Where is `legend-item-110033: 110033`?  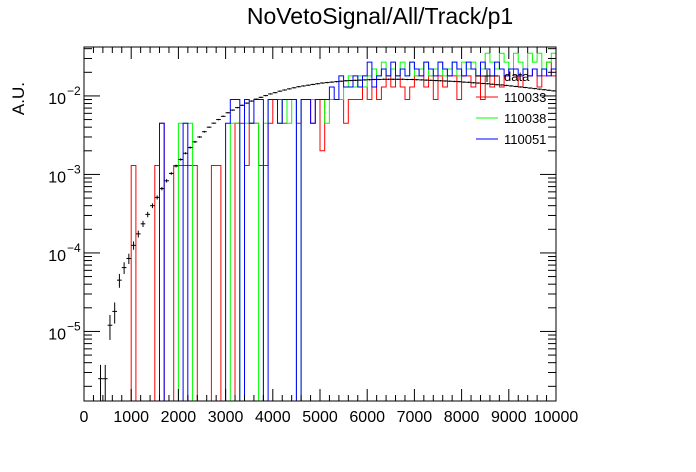
legend-item-110033: 110033 is located at coordinates (511, 97).